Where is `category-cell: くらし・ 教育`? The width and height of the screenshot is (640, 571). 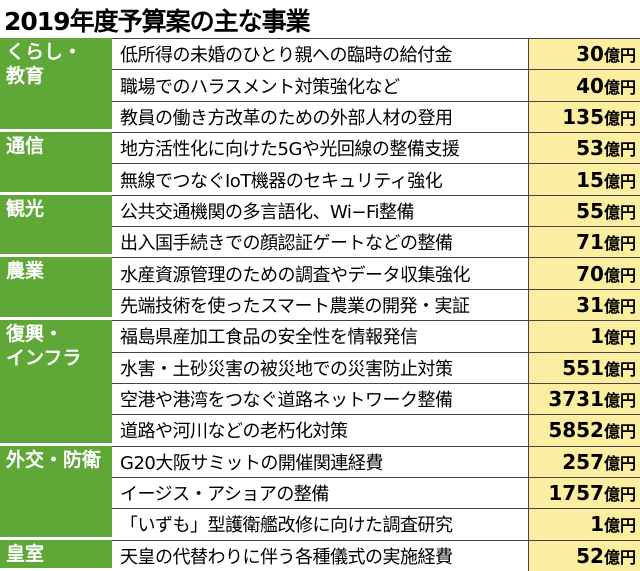 category-cell: くらし・ 教育 is located at coordinates (56, 85).